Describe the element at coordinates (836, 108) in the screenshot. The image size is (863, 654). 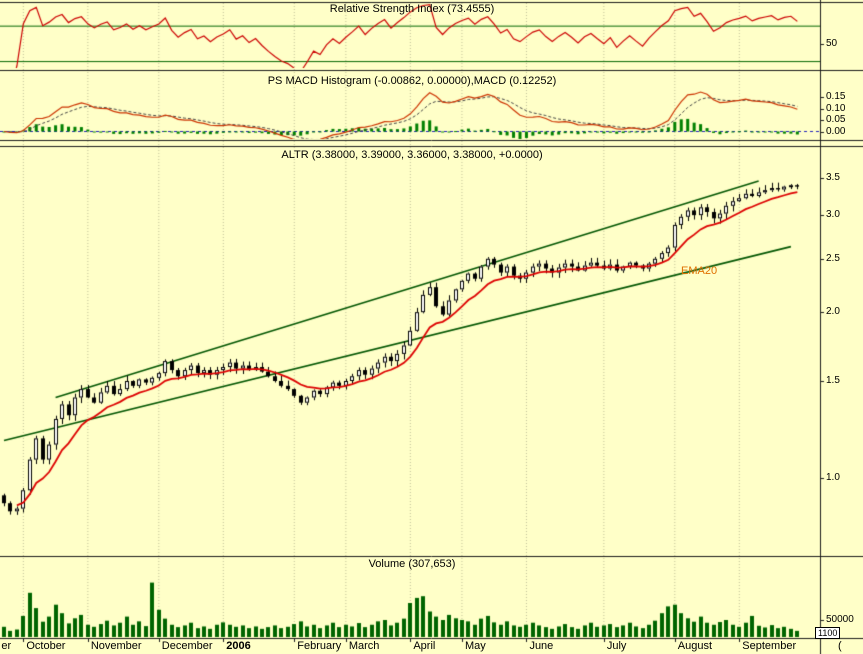
I see `y-axis-label: 0.10` at that location.